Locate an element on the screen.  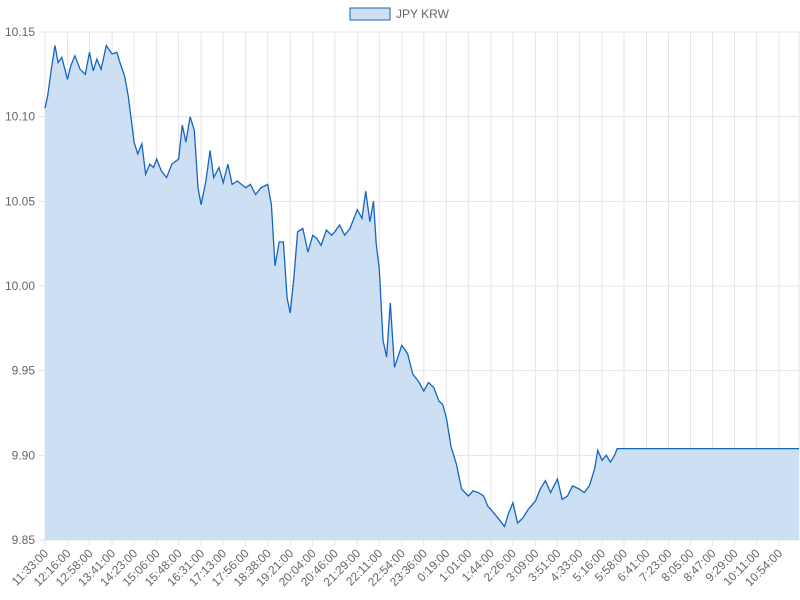
y-tick-label: 10.15 is located at coordinates (20, 32).